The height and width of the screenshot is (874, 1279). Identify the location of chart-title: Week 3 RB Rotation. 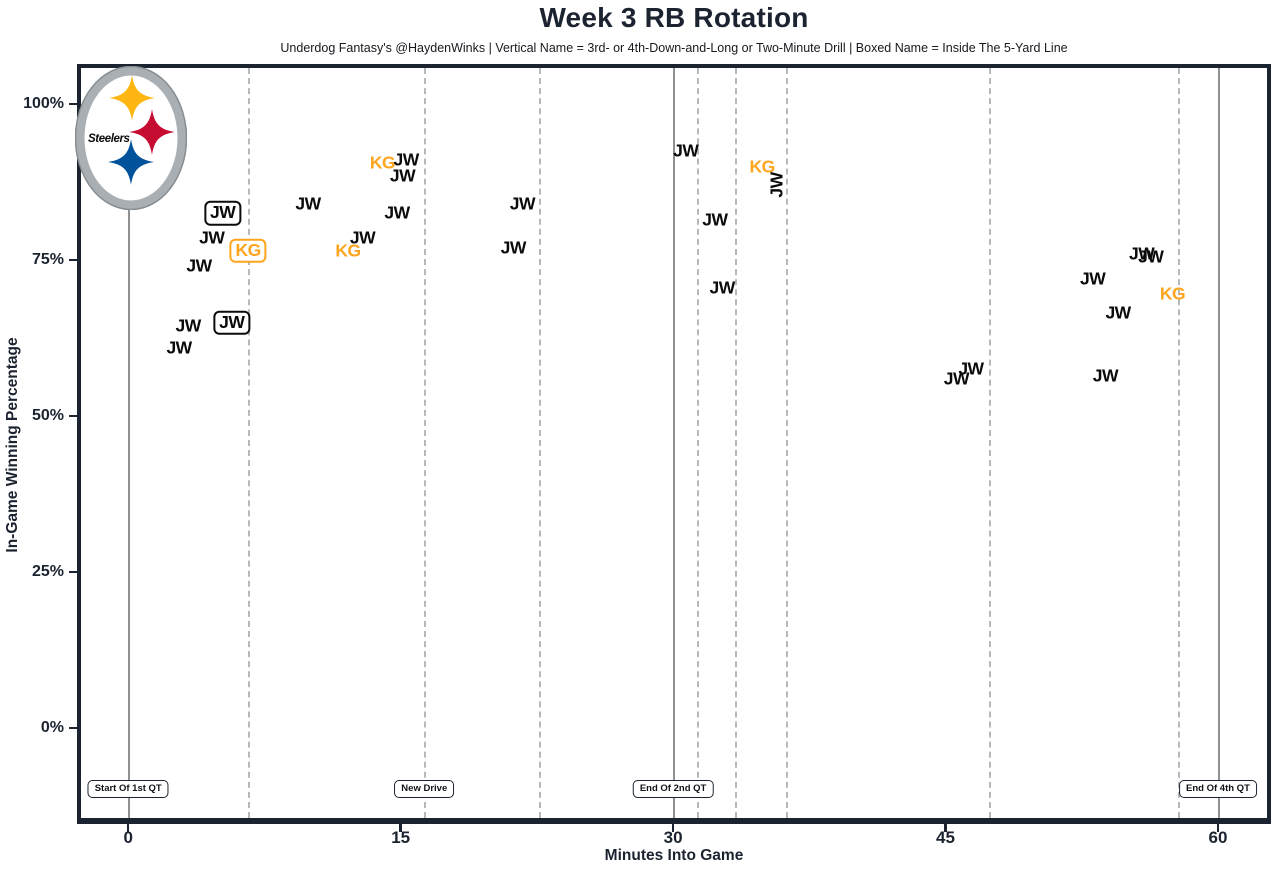
(674, 17).